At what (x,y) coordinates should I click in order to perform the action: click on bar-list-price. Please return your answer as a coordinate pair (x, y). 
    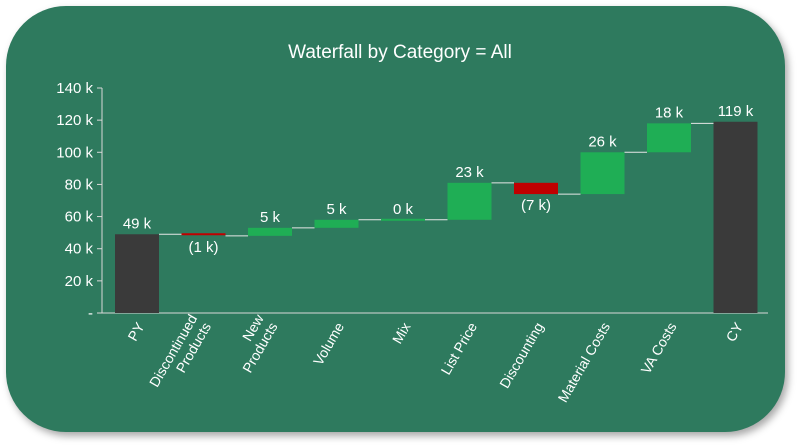
    Looking at the image, I should click on (469, 201).